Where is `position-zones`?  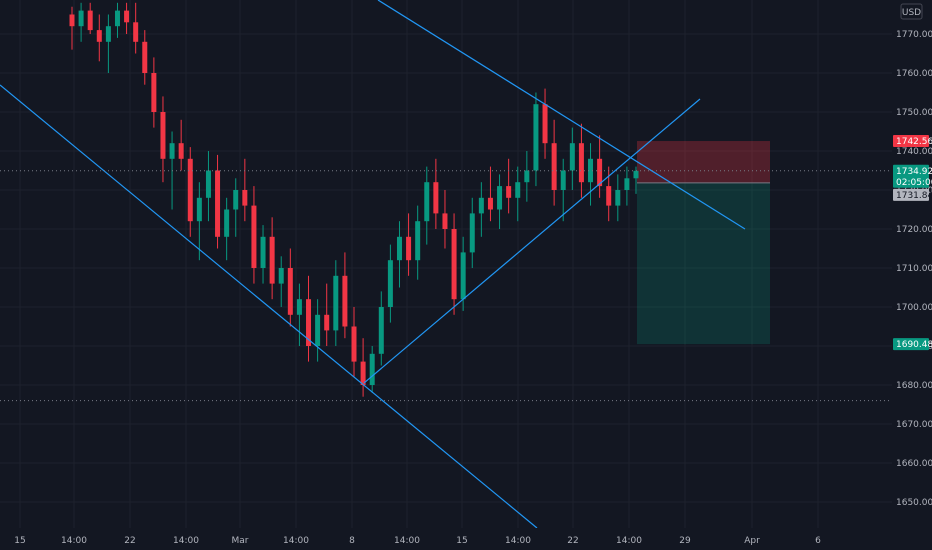
position-zones is located at coordinates (703, 243).